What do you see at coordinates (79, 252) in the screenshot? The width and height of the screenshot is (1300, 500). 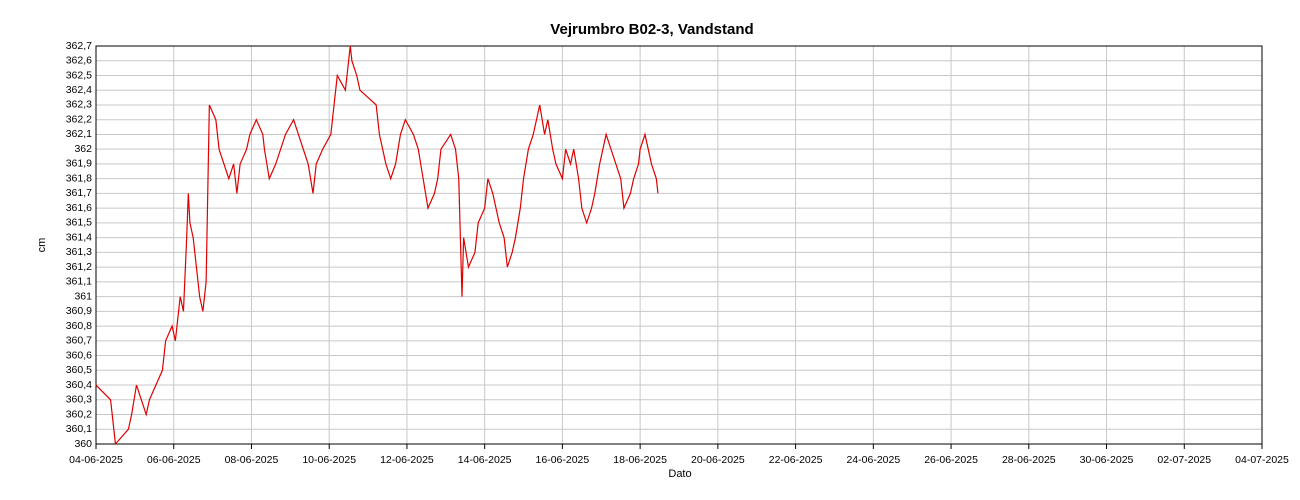 I see `y-tick-label: 361,3` at bounding box center [79, 252].